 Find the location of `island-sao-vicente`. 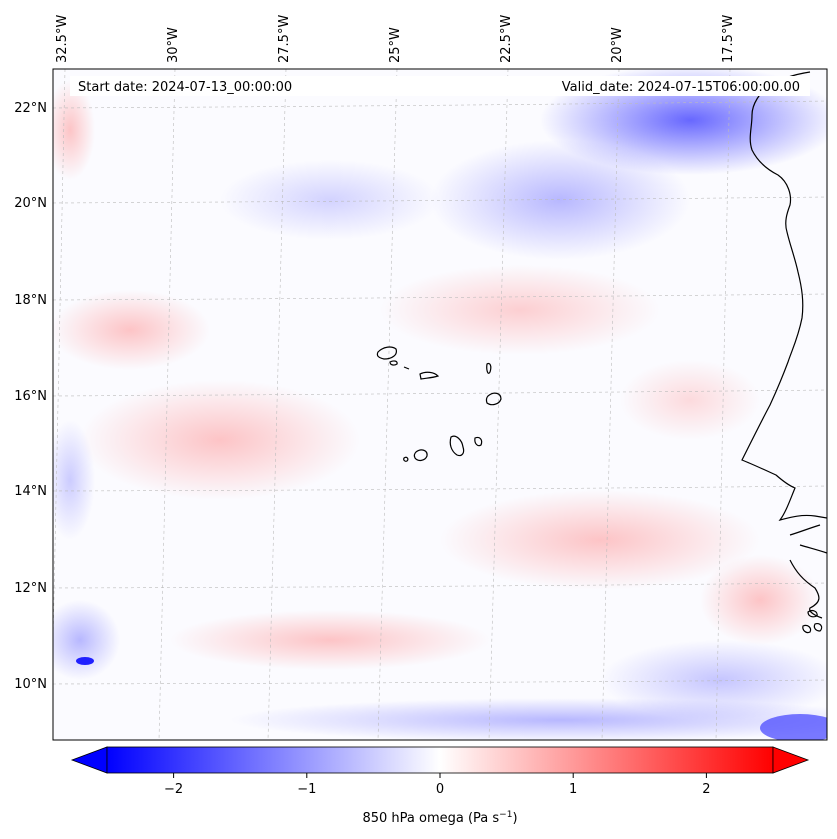

island-sao-vicente is located at coordinates (393, 363).